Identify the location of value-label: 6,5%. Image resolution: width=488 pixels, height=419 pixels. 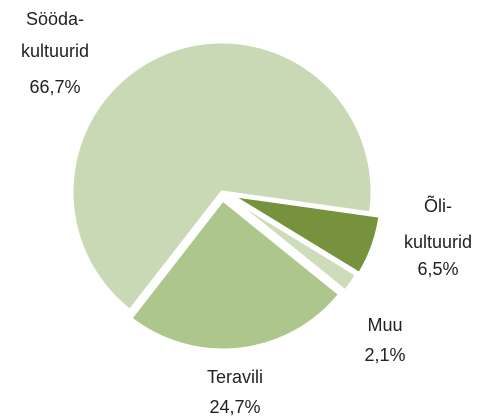
(437, 269).